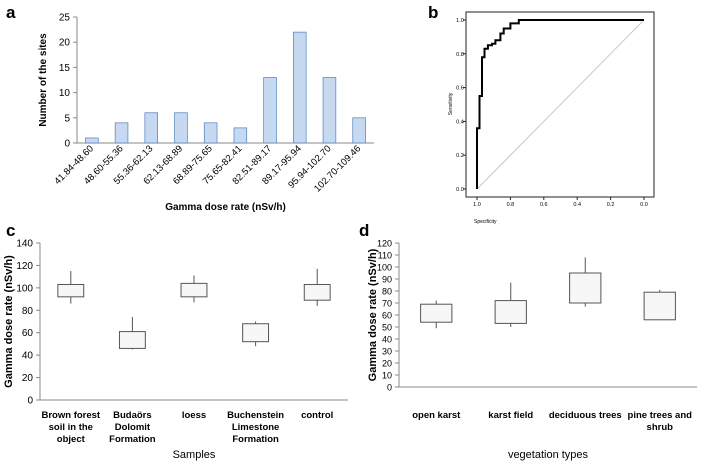 The width and height of the screenshot is (708, 467). Describe the element at coordinates (660, 427) in the screenshot. I see `x-category-label: shrub` at that location.